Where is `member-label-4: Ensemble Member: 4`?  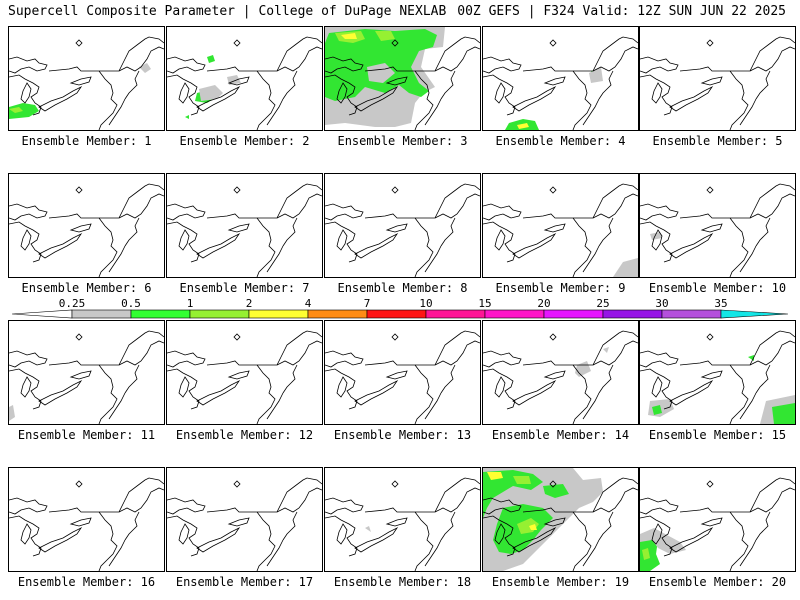
member-label-4: Ensemble Member: 4 is located at coordinates (560, 141).